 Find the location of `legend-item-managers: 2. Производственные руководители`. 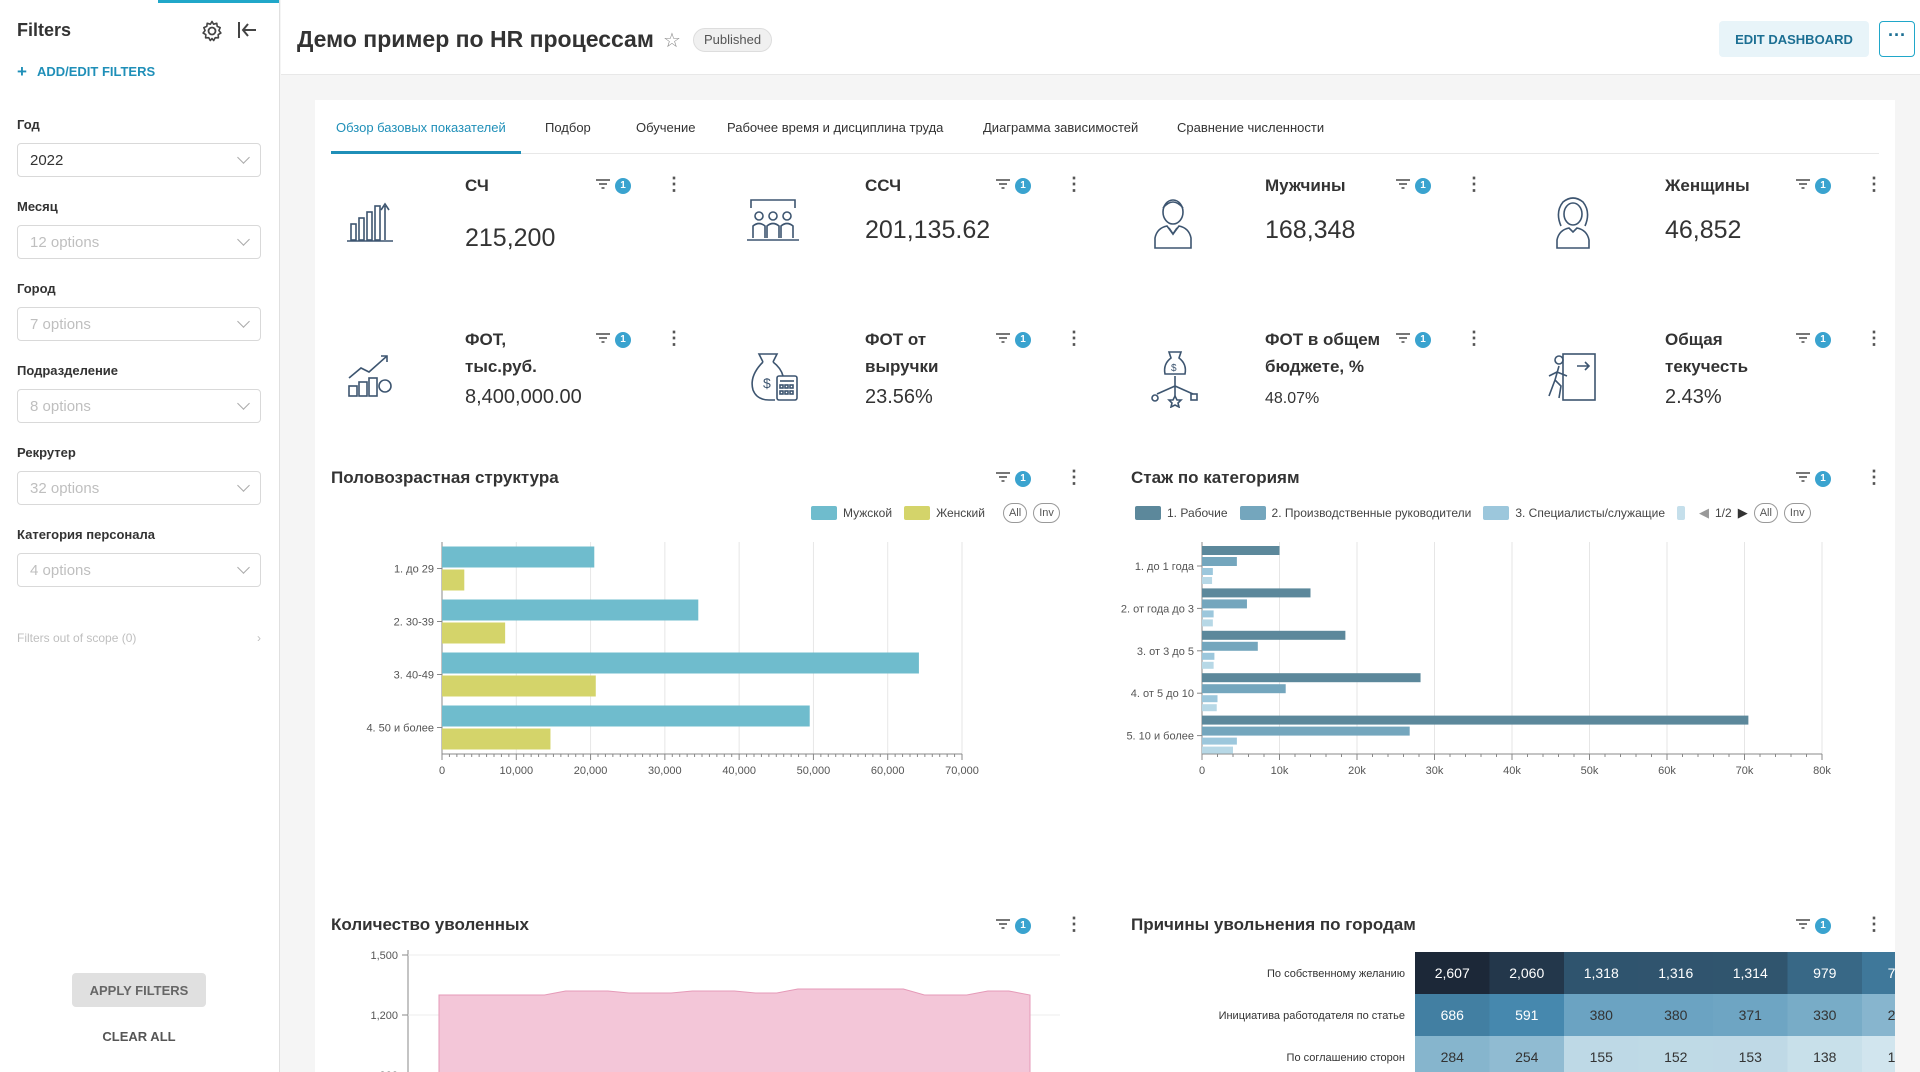

legend-item-managers: 2. Производственные руководители is located at coordinates (1355, 513).